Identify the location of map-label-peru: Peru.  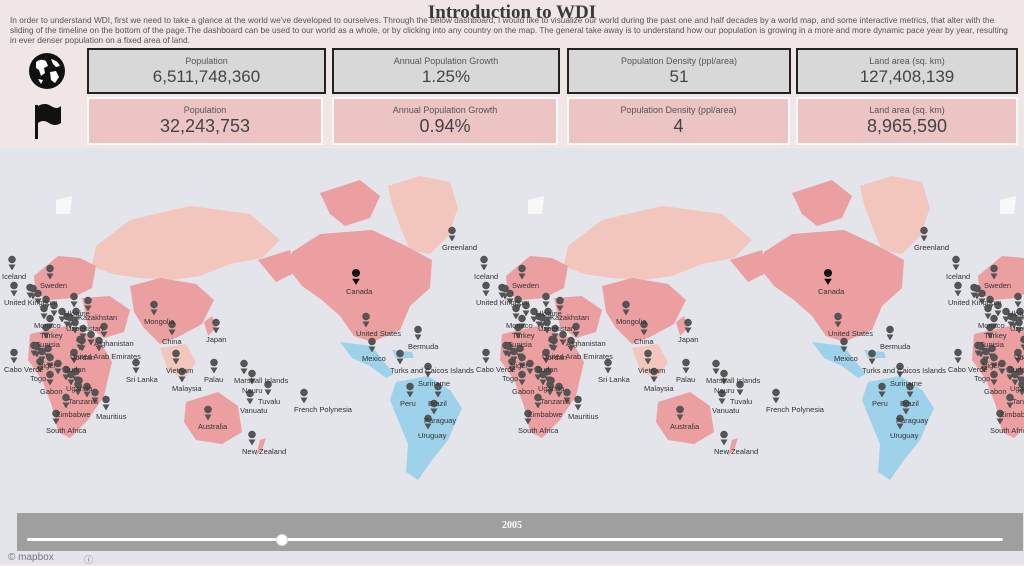
(880, 403).